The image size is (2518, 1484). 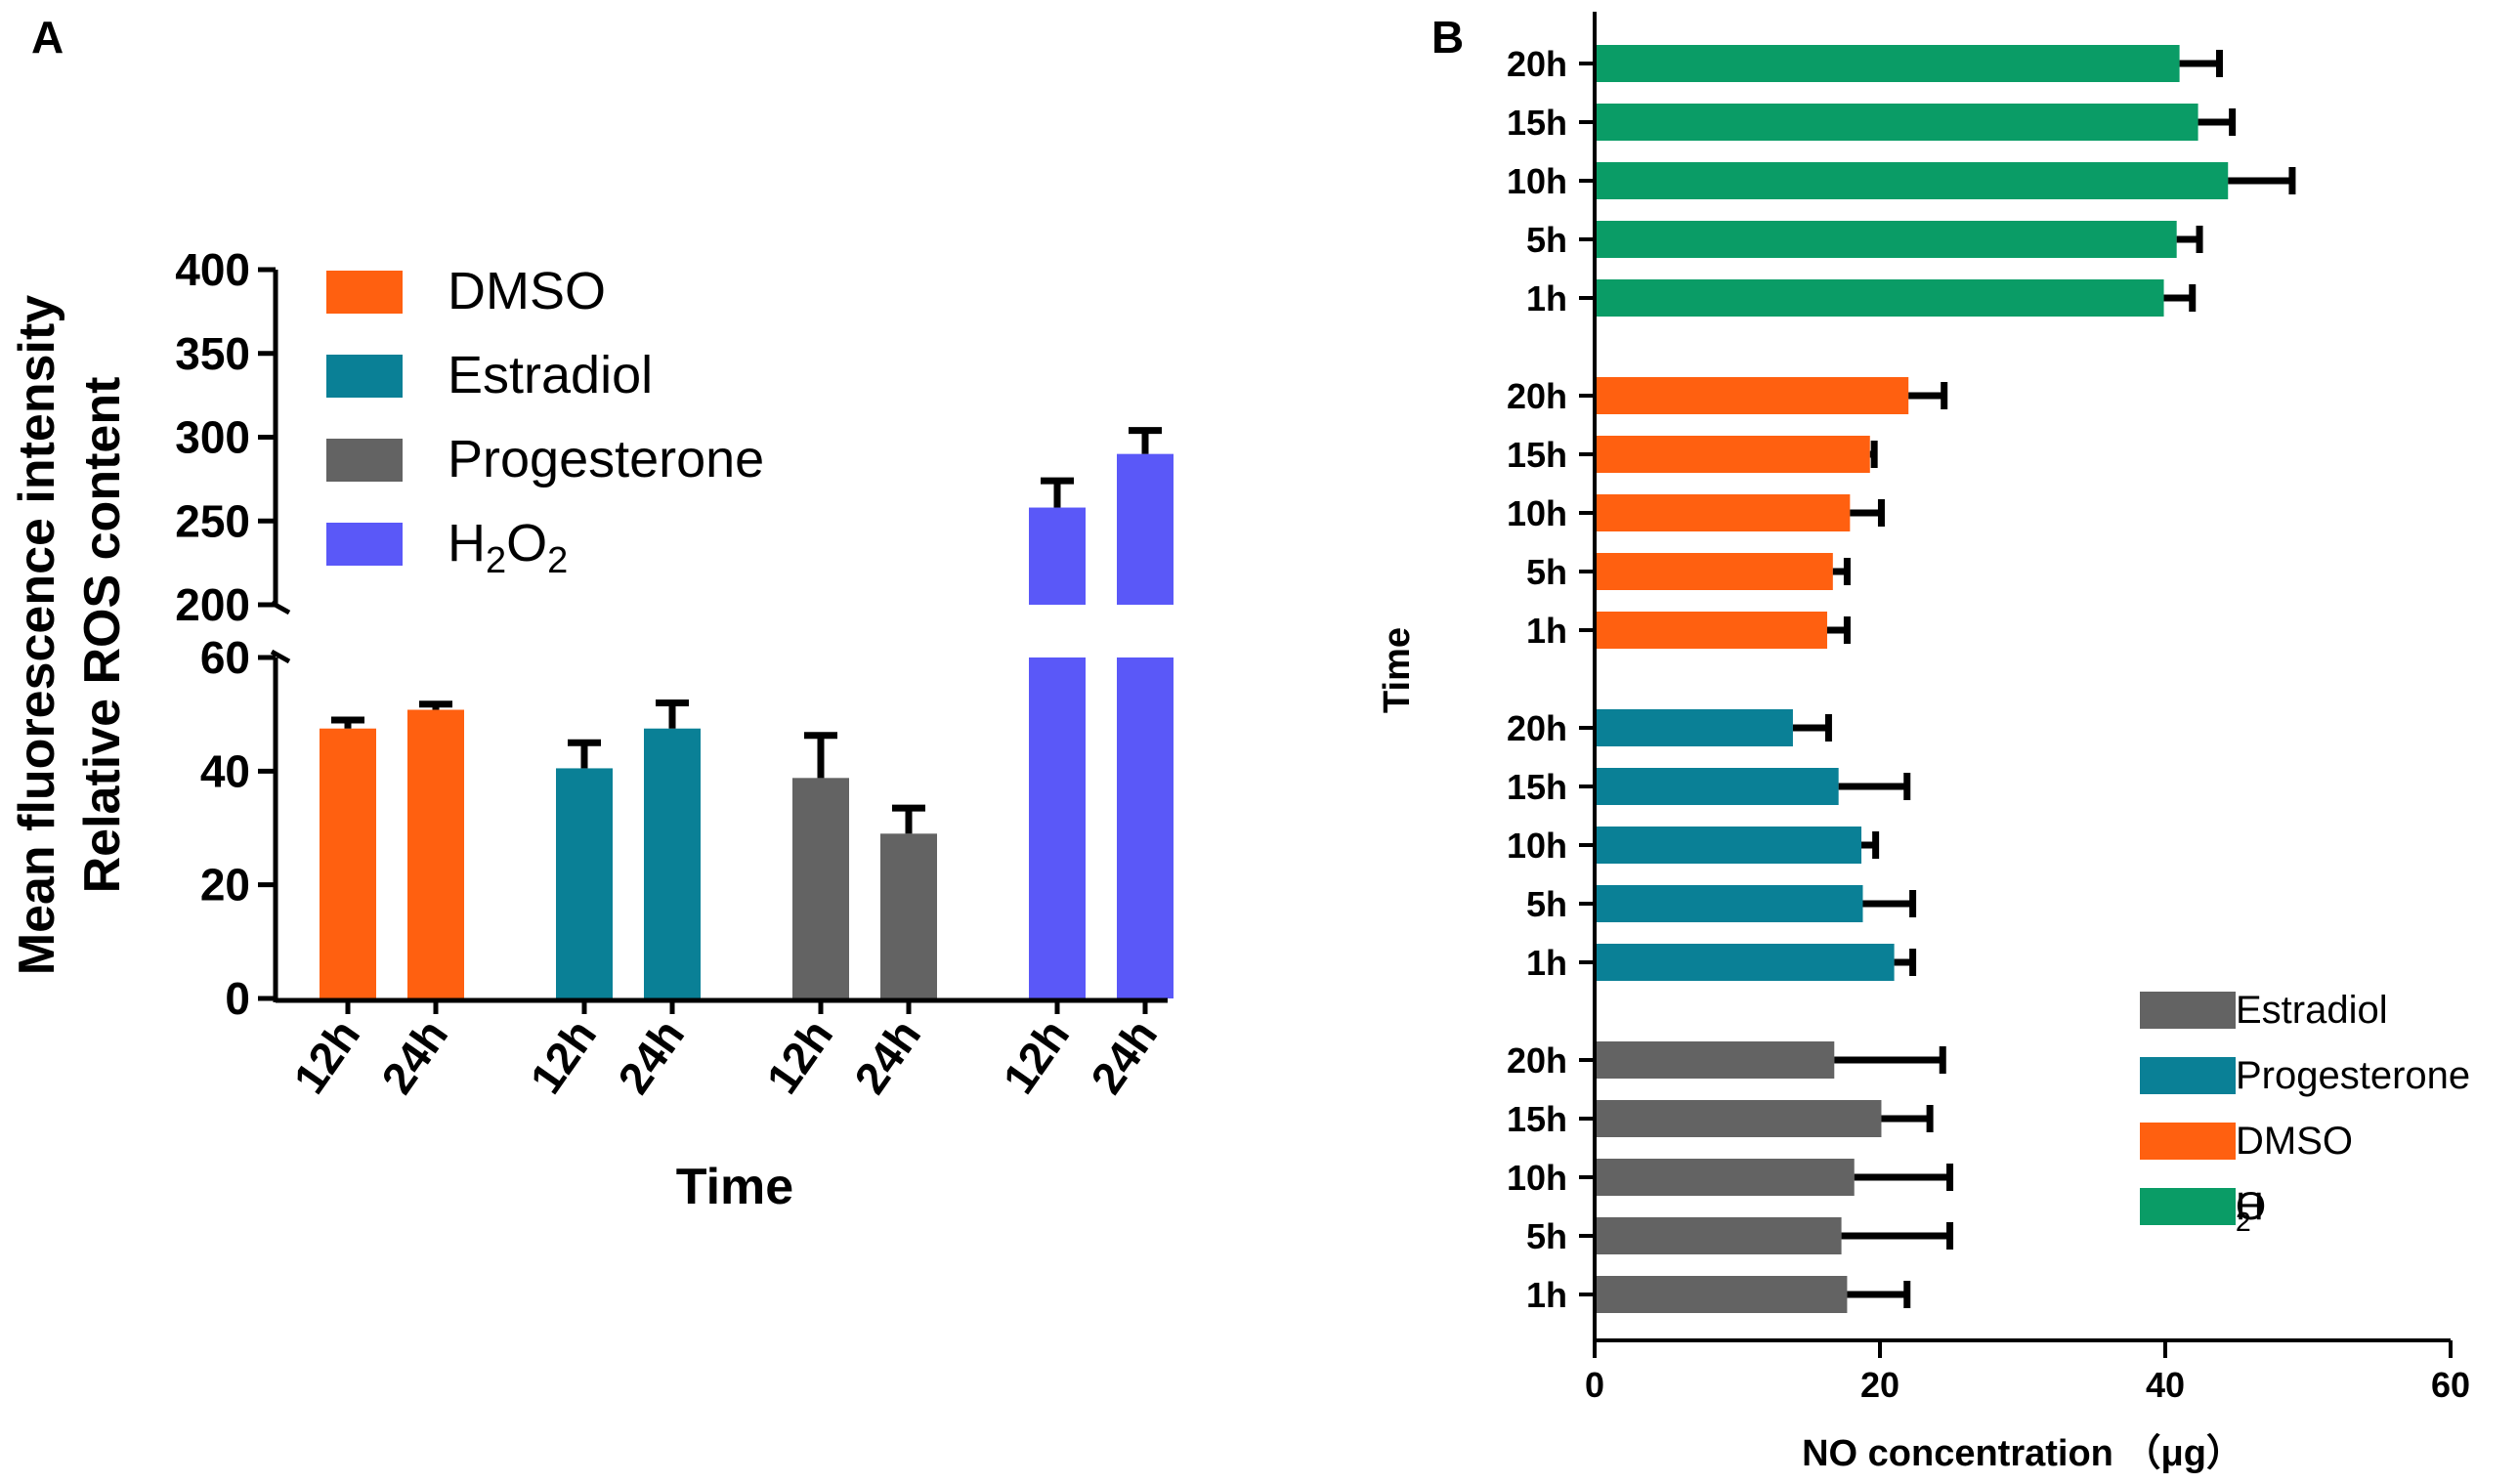 What do you see at coordinates (212, 520) in the screenshot?
I see `yticklabel-a-upper-1: 250` at bounding box center [212, 520].